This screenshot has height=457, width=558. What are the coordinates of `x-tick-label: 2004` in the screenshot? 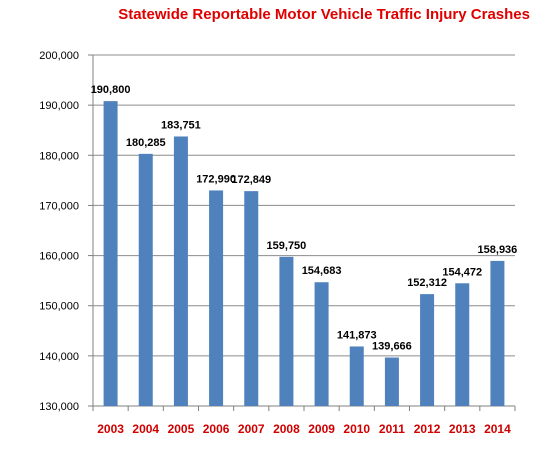 It's located at (145, 429).